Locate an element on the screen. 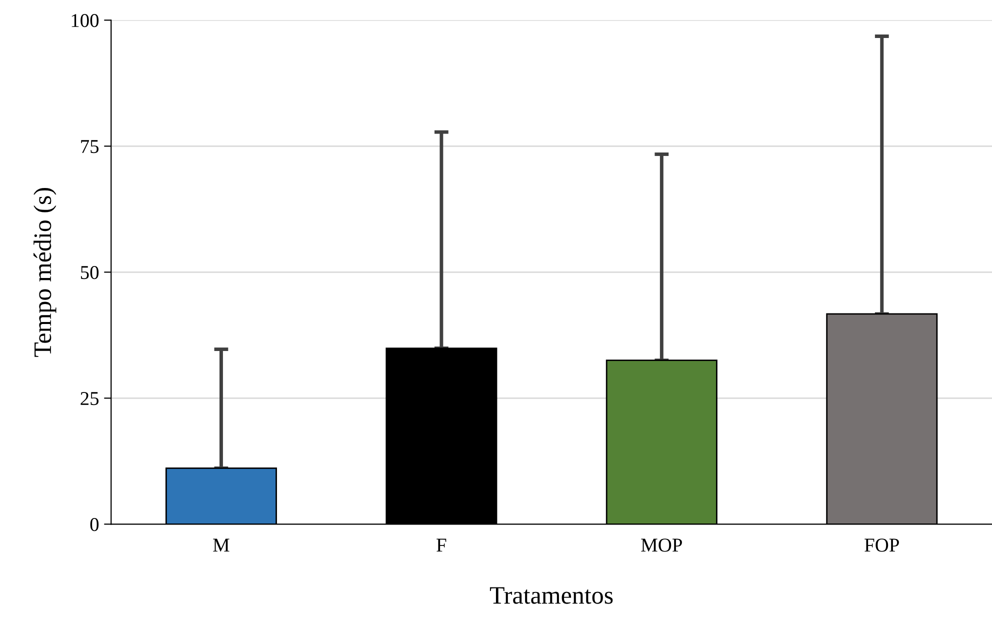 Image resolution: width=992 pixels, height=630 pixels. y-tick-label: 0 is located at coordinates (94, 525).